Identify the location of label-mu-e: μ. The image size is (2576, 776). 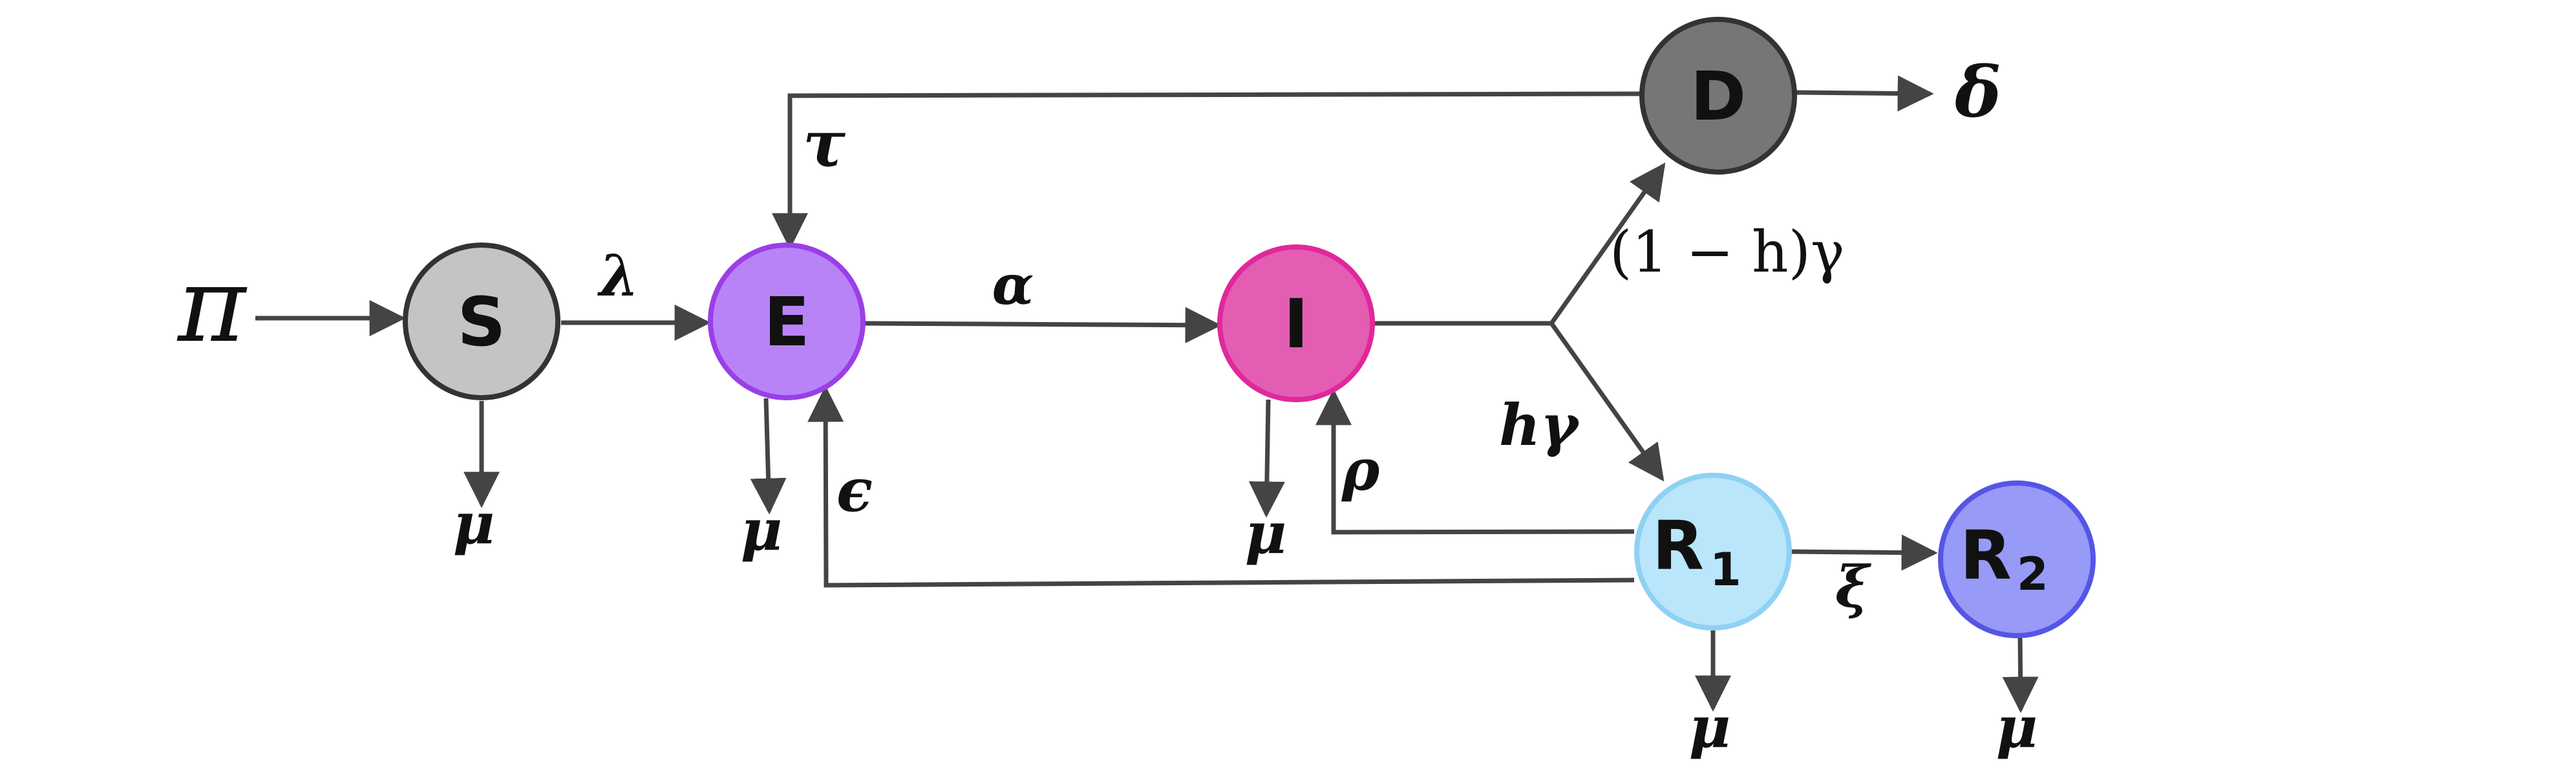
(761, 529).